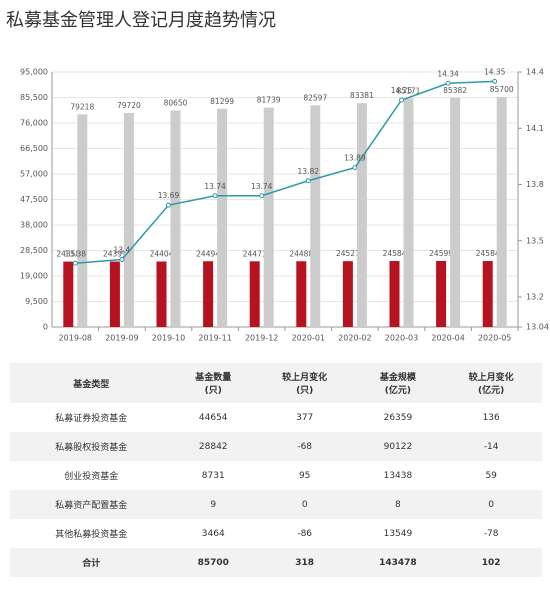 This screenshot has width=550, height=589. Describe the element at coordinates (34, 199) in the screenshot. I see `y-tick-label: 47,500` at that location.